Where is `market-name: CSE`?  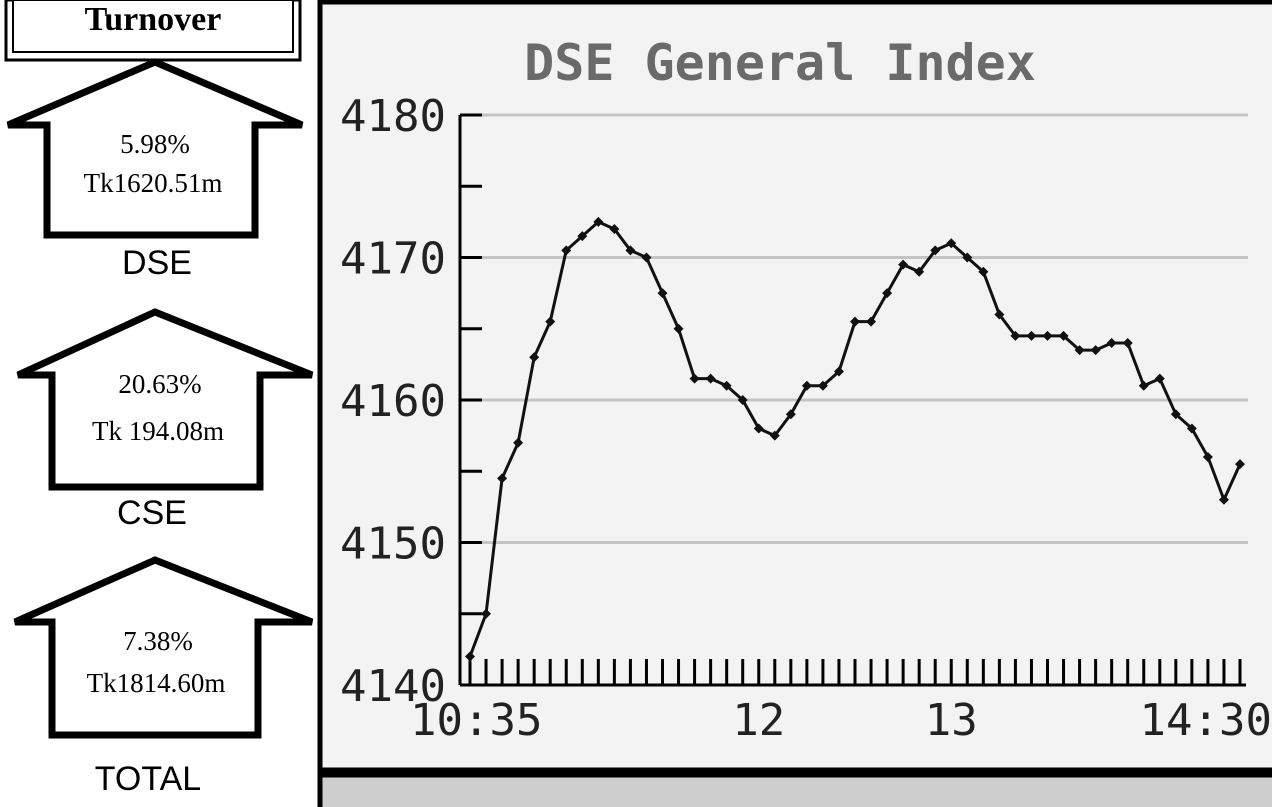
market-name: CSE is located at coordinates (152, 513).